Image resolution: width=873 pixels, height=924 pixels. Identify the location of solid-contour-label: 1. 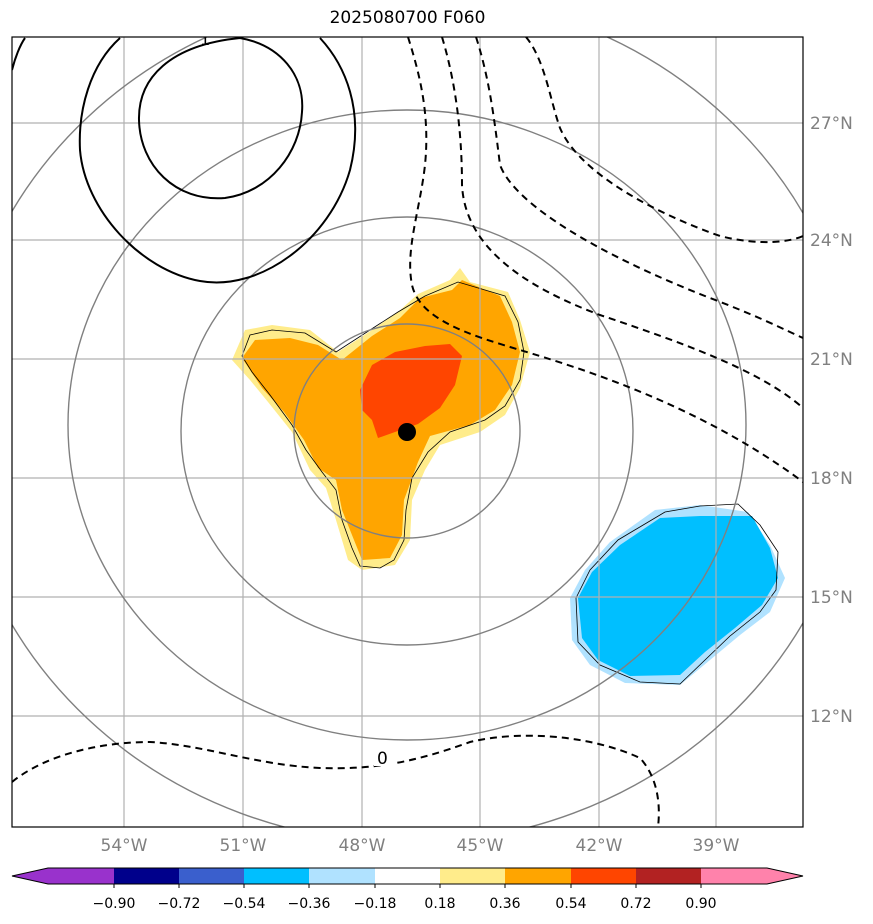
(205, 39).